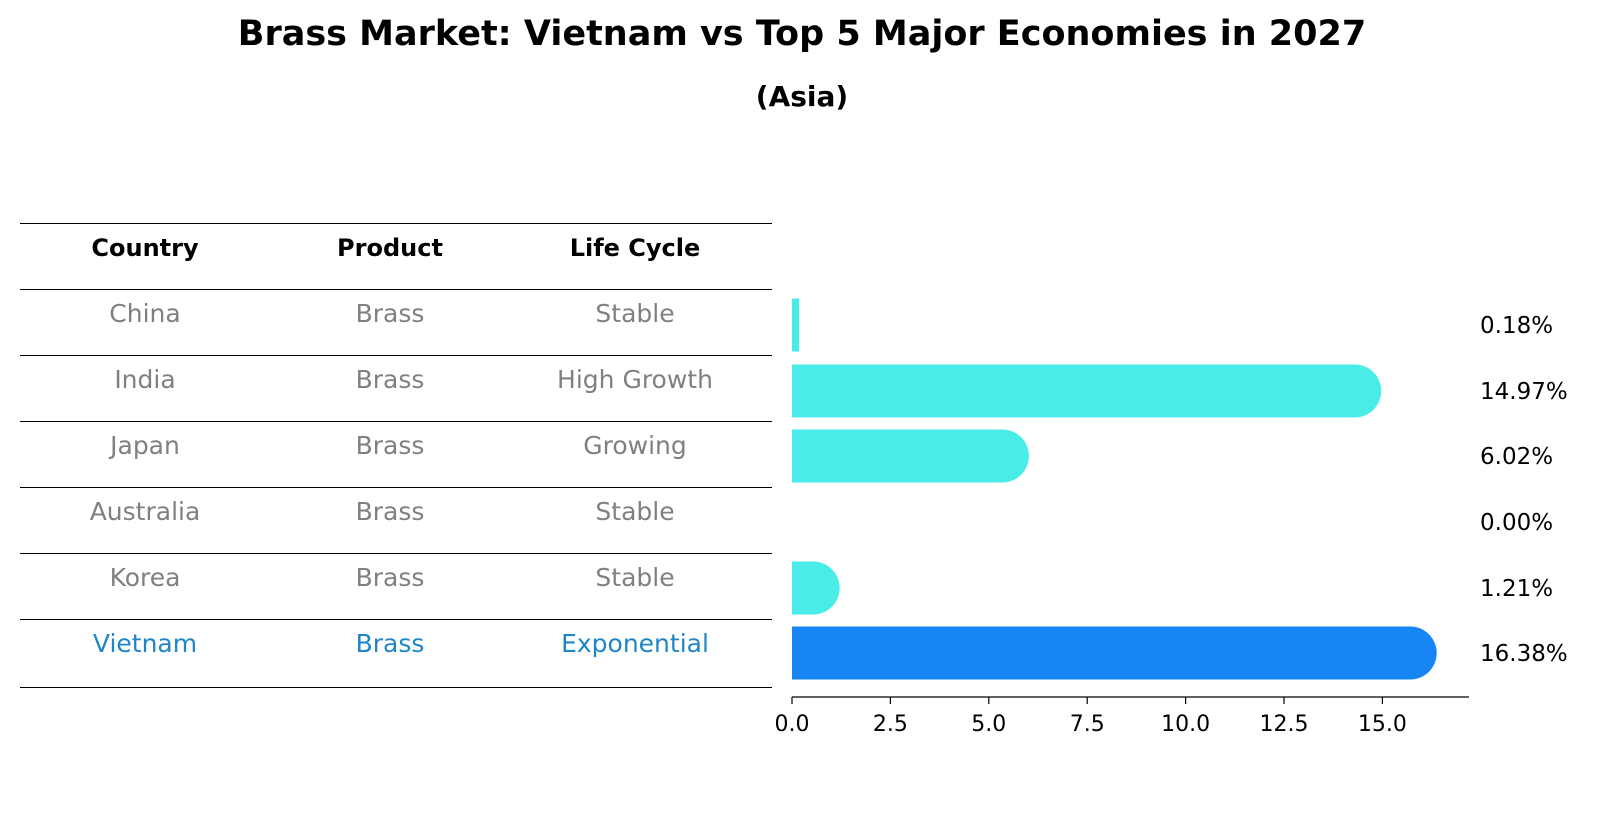  Describe the element at coordinates (396, 223) in the screenshot. I see `table-rule-top` at that location.